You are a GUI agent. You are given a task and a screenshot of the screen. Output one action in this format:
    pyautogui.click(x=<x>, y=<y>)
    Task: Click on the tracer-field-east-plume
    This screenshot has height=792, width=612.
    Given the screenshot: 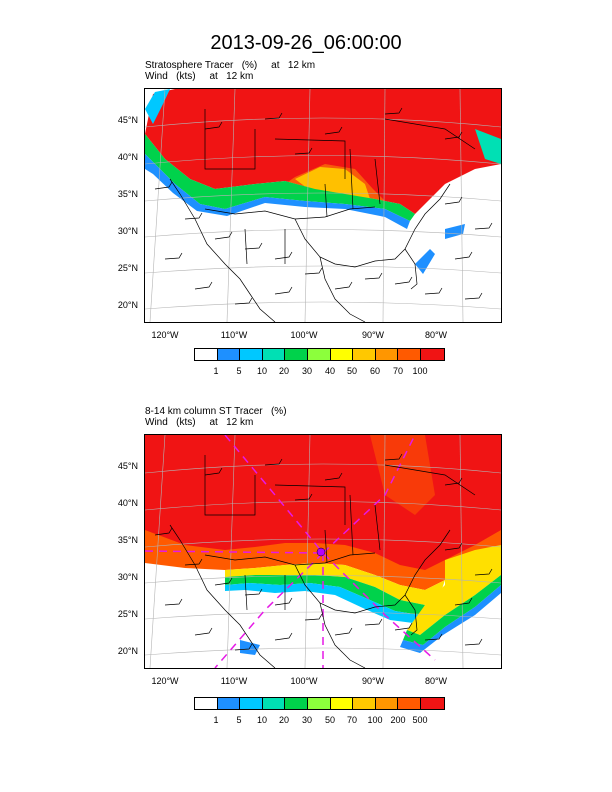 What is the action you would take?
    pyautogui.click(x=454, y=590)
    